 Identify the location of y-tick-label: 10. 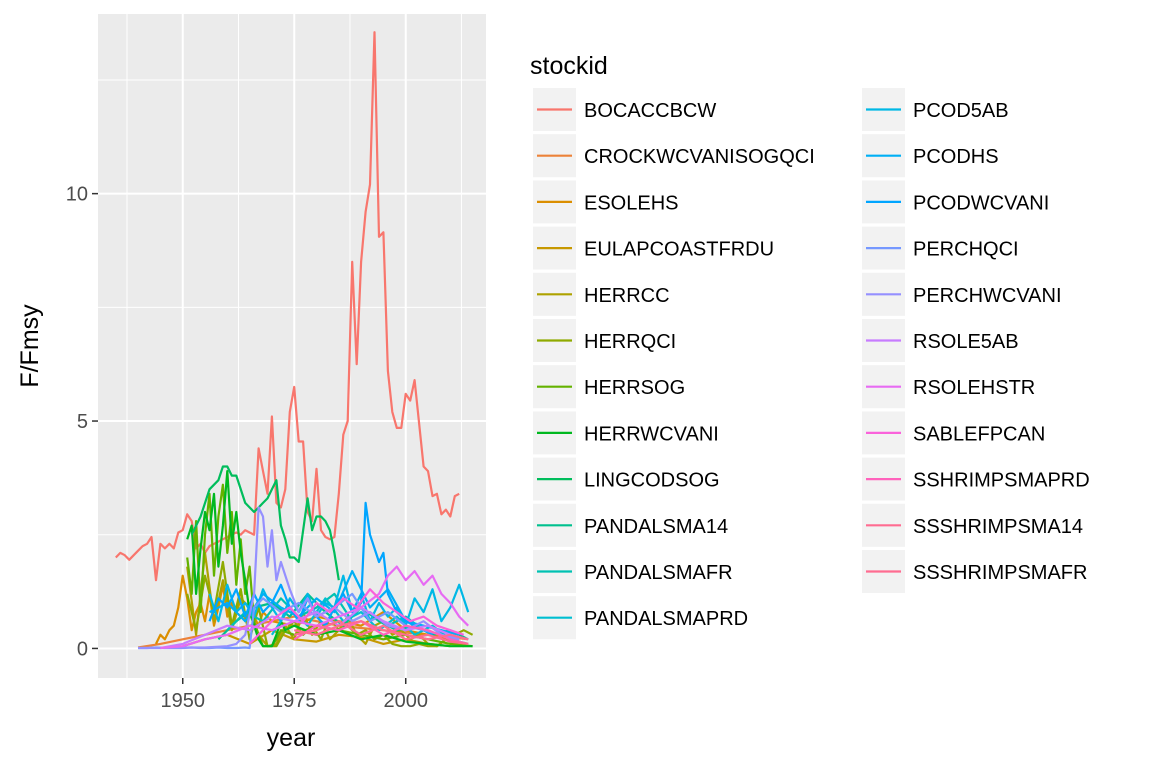
(77, 195).